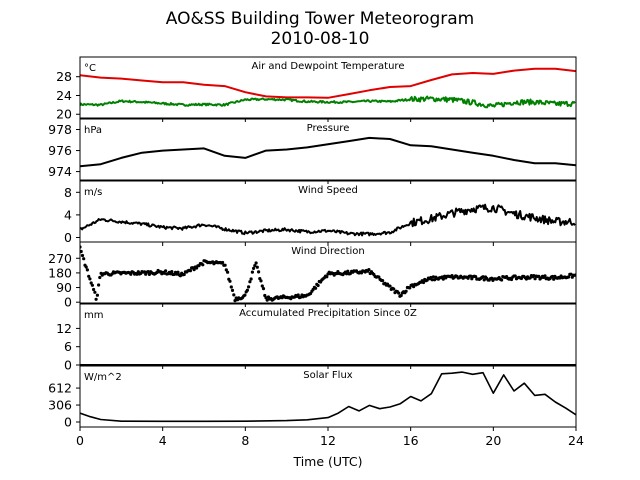  I want to click on figure-title: AO&SS Building Tower Meteorogram, so click(320, 19).